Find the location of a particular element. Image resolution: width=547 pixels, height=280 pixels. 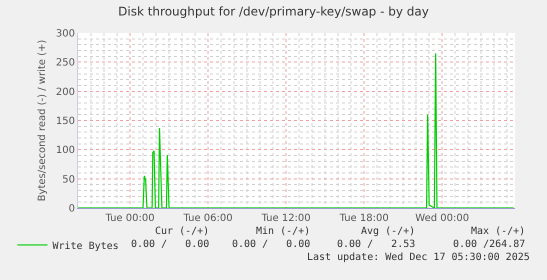

x-tick-label: Tue 18:00 is located at coordinates (363, 218).